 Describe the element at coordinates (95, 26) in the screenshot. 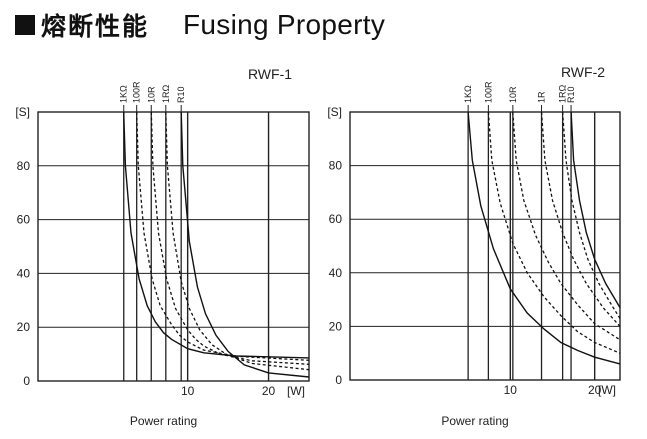

I see `heading-zh: 熔断性能` at that location.